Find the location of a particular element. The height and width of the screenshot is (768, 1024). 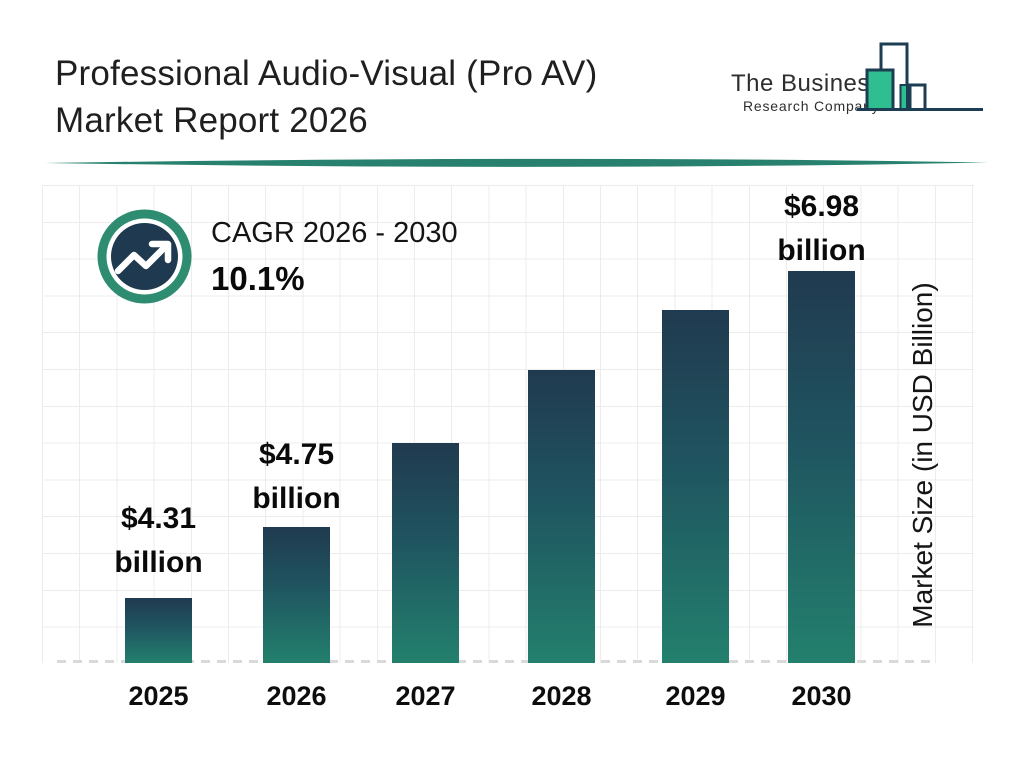

data-label-2026: $4.75 billion is located at coordinates (296, 476).